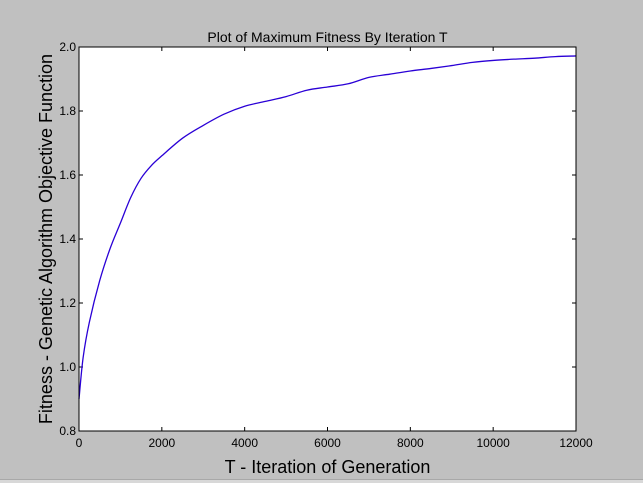 The image size is (643, 483). Describe the element at coordinates (67, 111) in the screenshot. I see `y-tick-label: 1.8` at that location.